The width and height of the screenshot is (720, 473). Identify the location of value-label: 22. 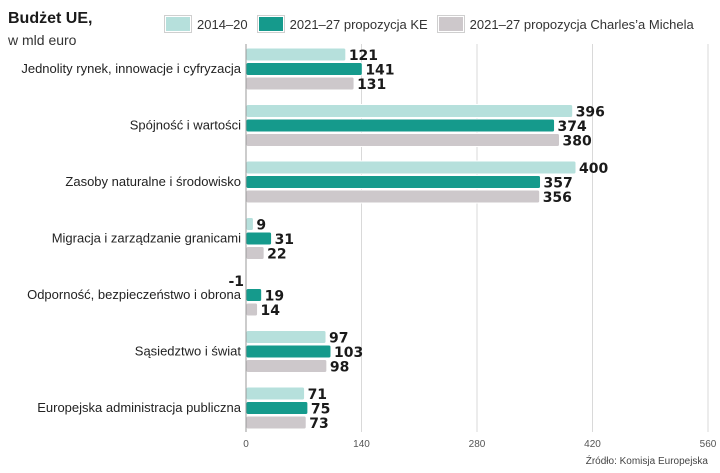
(276, 255).